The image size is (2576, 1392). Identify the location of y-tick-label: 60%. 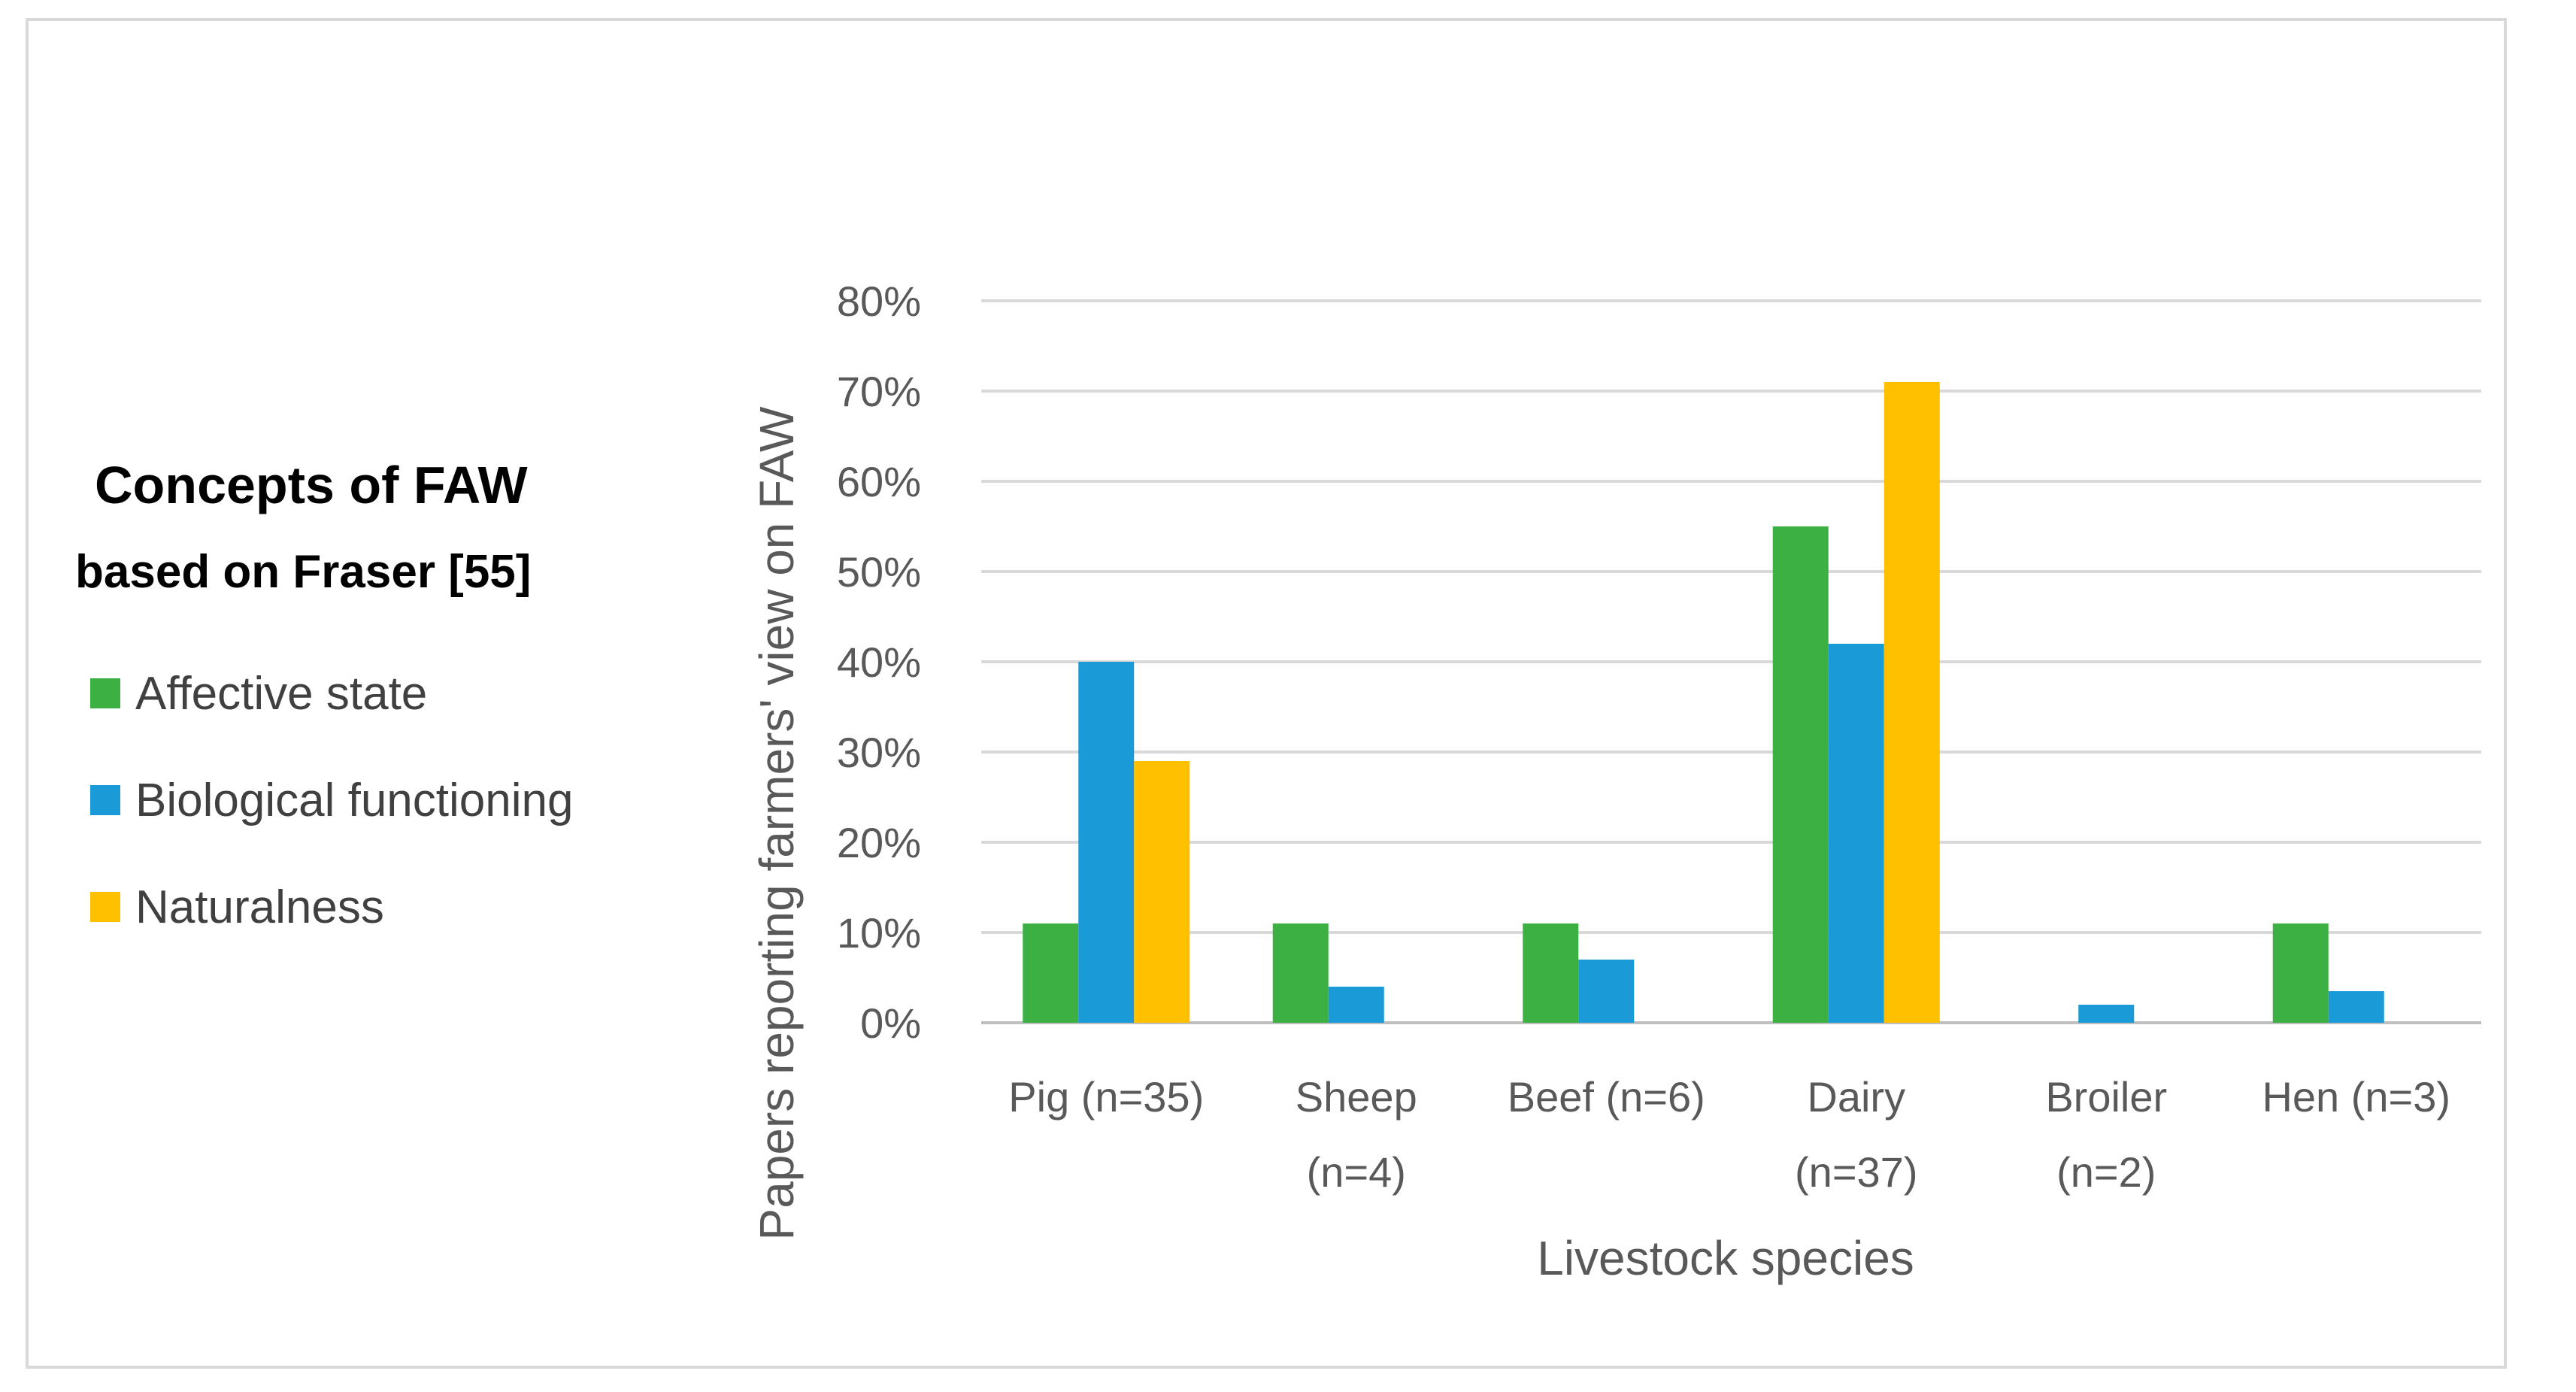
(879, 481).